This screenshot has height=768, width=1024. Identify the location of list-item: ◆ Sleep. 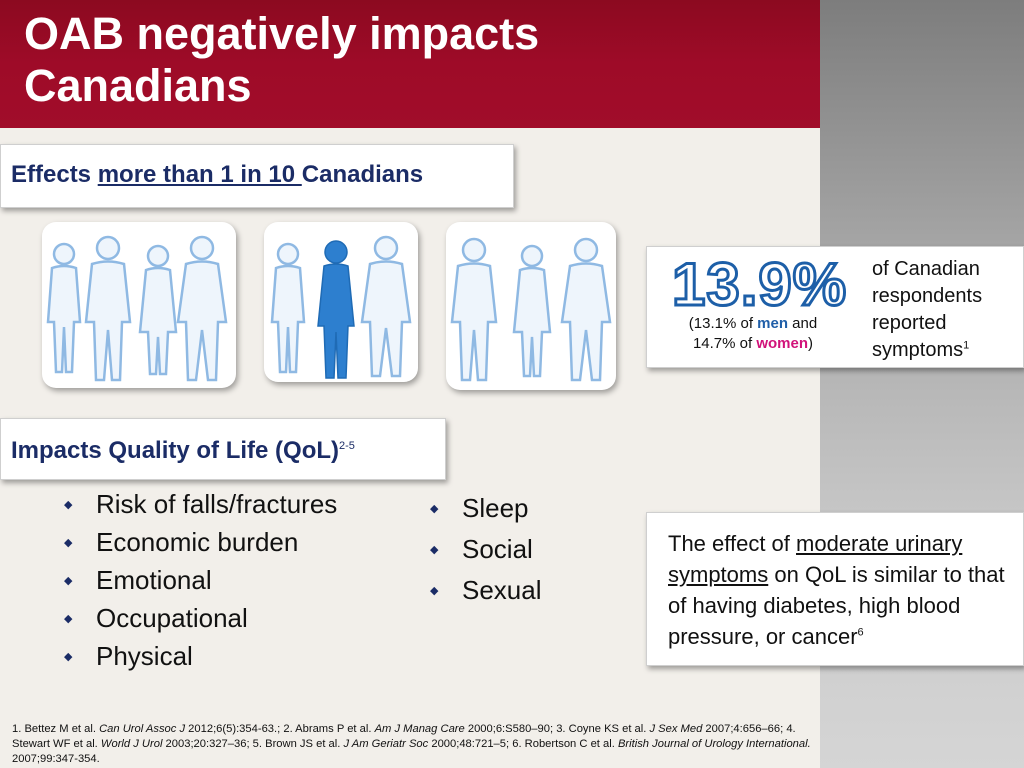
(484, 513).